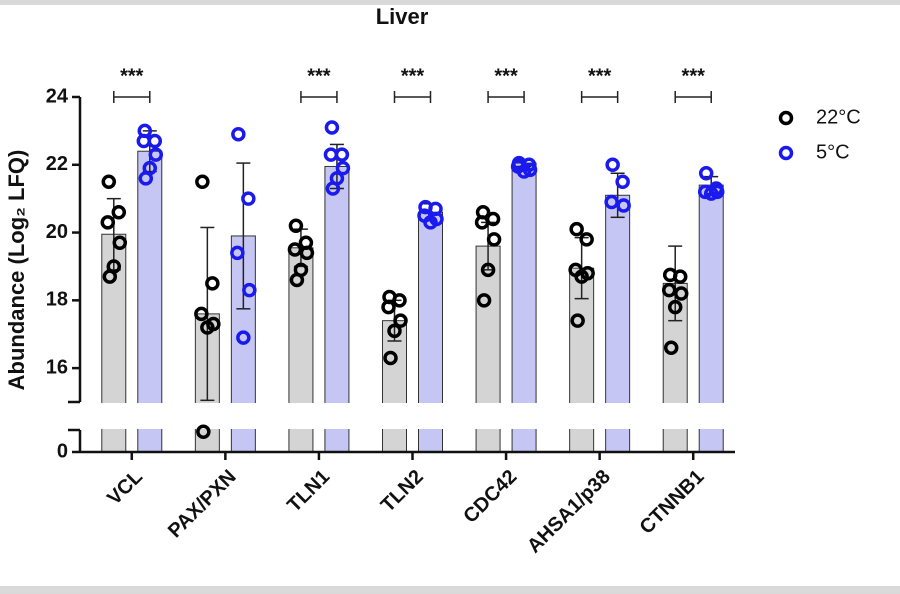 Image resolution: width=900 pixels, height=594 pixels. I want to click on x-tick-label: CDC42, so click(490, 497).